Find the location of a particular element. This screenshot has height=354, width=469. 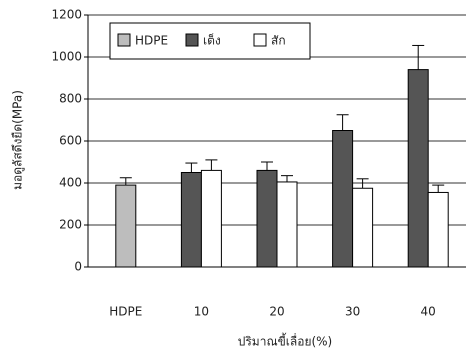

x-tick-label: 30 is located at coordinates (352, 312).